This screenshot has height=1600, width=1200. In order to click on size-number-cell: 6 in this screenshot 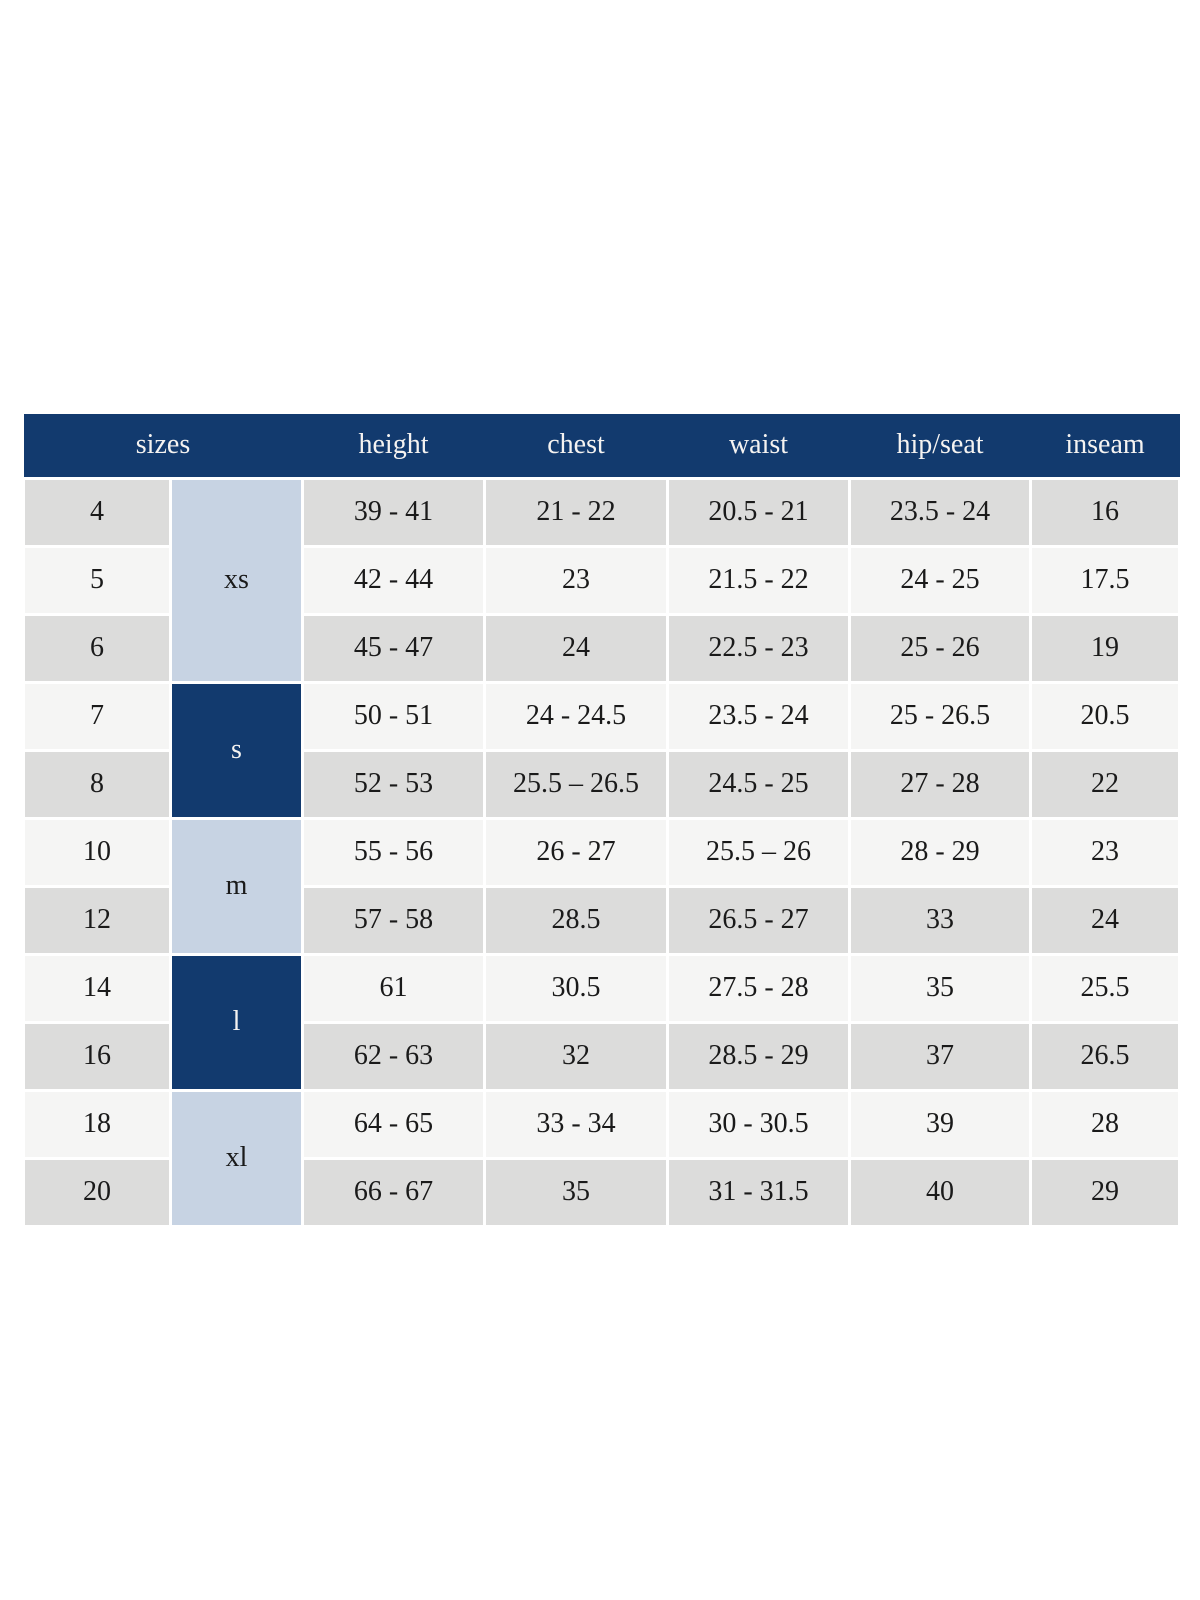, I will do `click(97, 648)`.